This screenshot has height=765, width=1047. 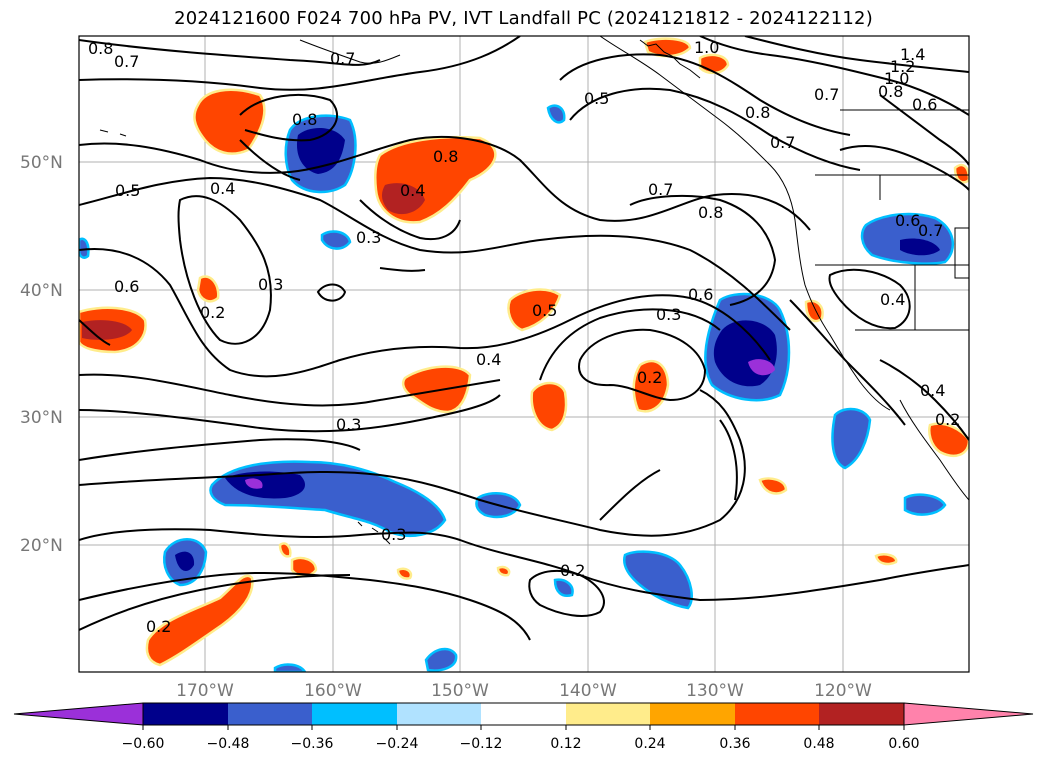 What do you see at coordinates (588, 691) in the screenshot?
I see `lon-label: 140°W` at bounding box center [588, 691].